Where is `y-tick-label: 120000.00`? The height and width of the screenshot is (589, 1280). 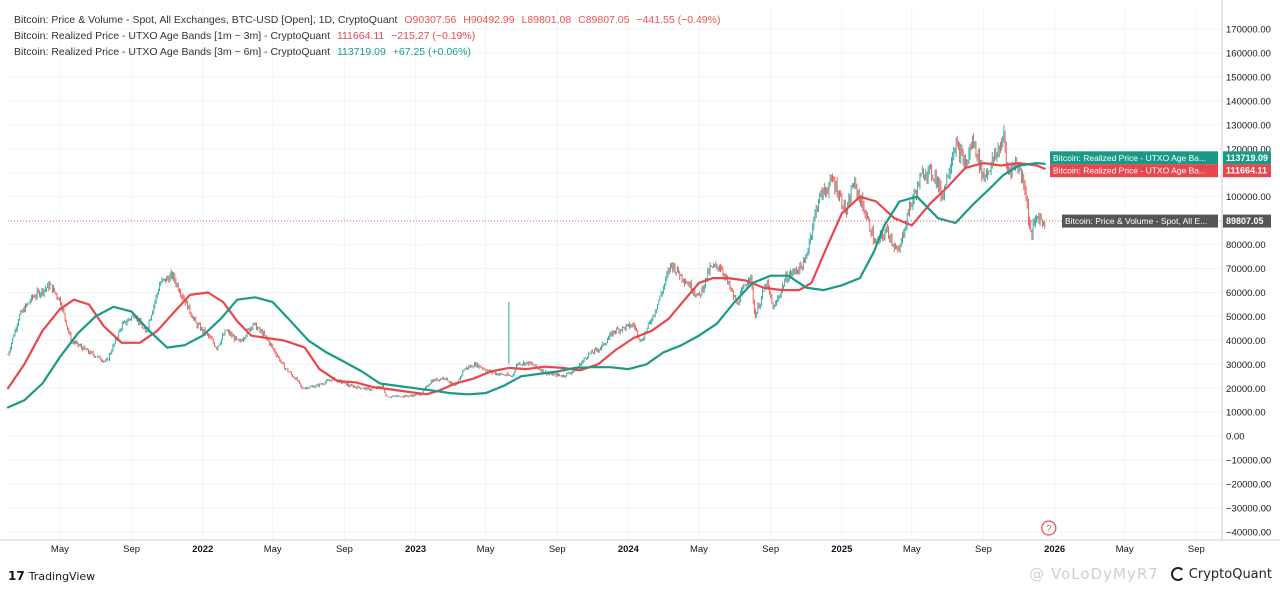 y-tick-label: 120000.00 is located at coordinates (1248, 149).